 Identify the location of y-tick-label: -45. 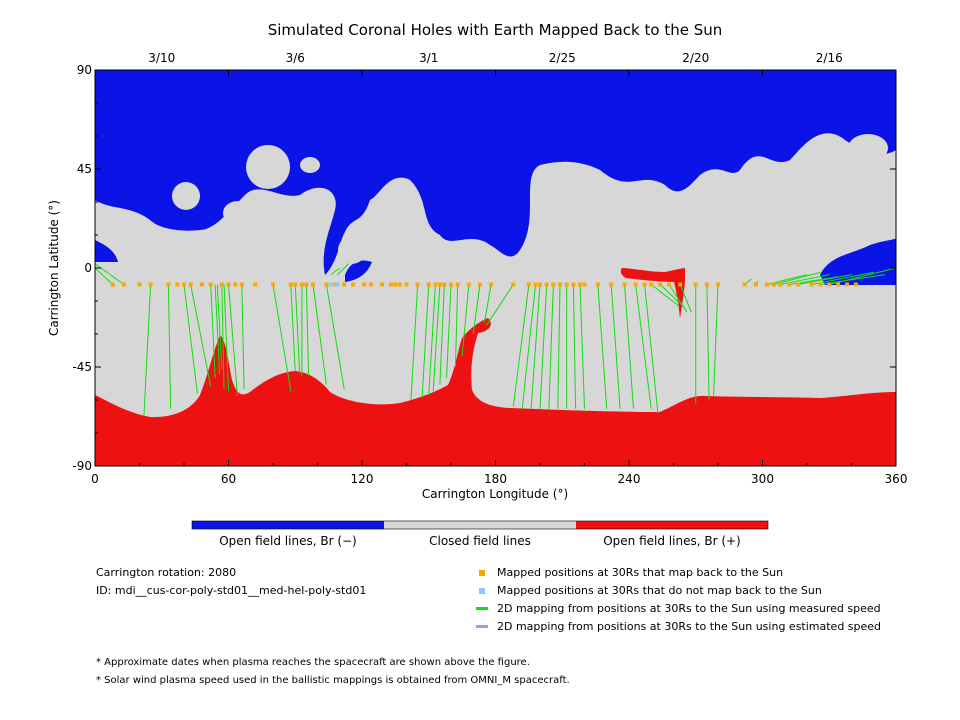
(82, 367).